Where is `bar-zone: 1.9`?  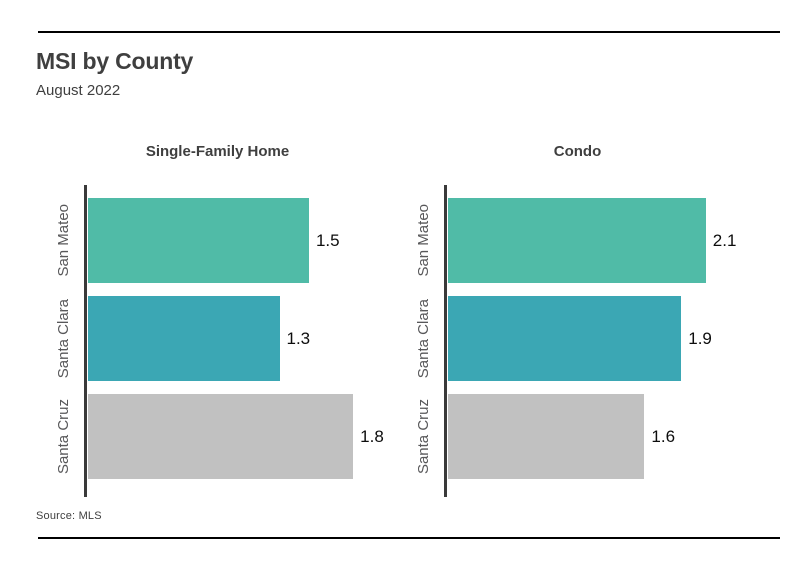
bar-zone: 1.9 is located at coordinates (599, 338).